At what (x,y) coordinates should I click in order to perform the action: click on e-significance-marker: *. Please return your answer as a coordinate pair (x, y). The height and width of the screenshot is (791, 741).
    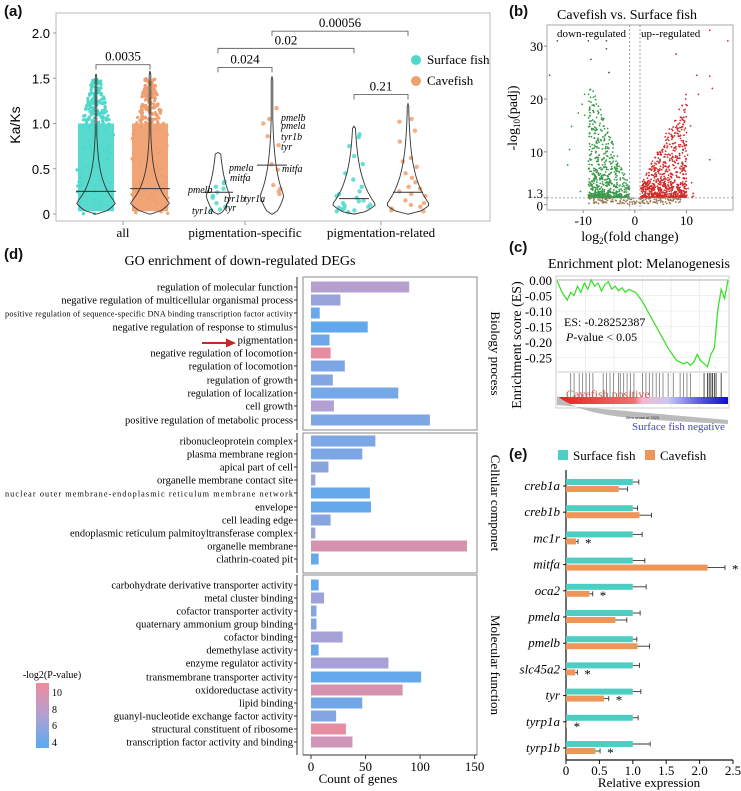
    Looking at the image, I should click on (735, 569).